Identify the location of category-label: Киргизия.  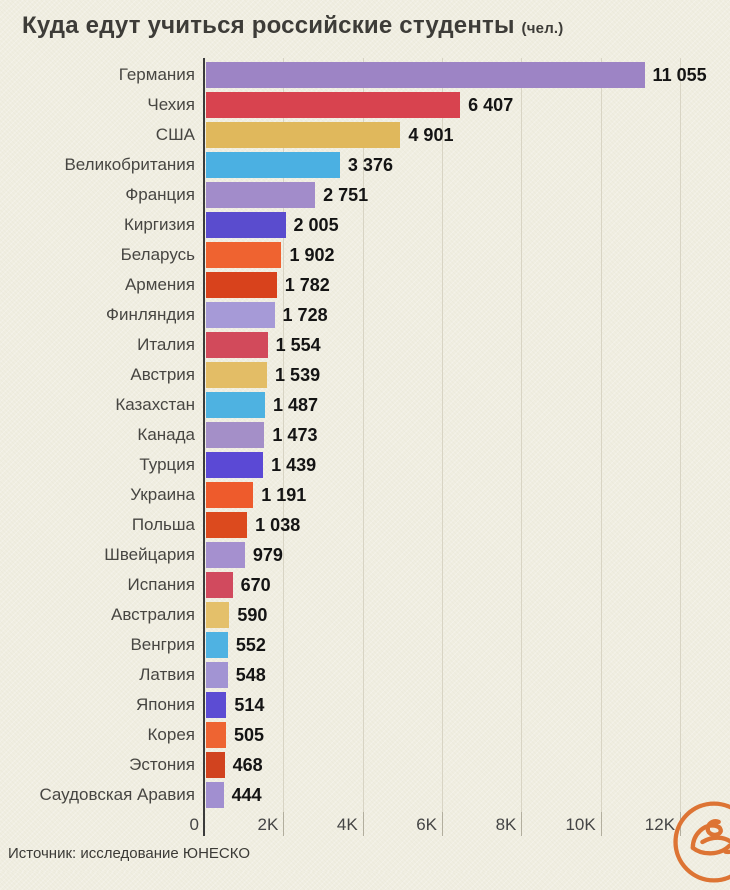
(159, 224).